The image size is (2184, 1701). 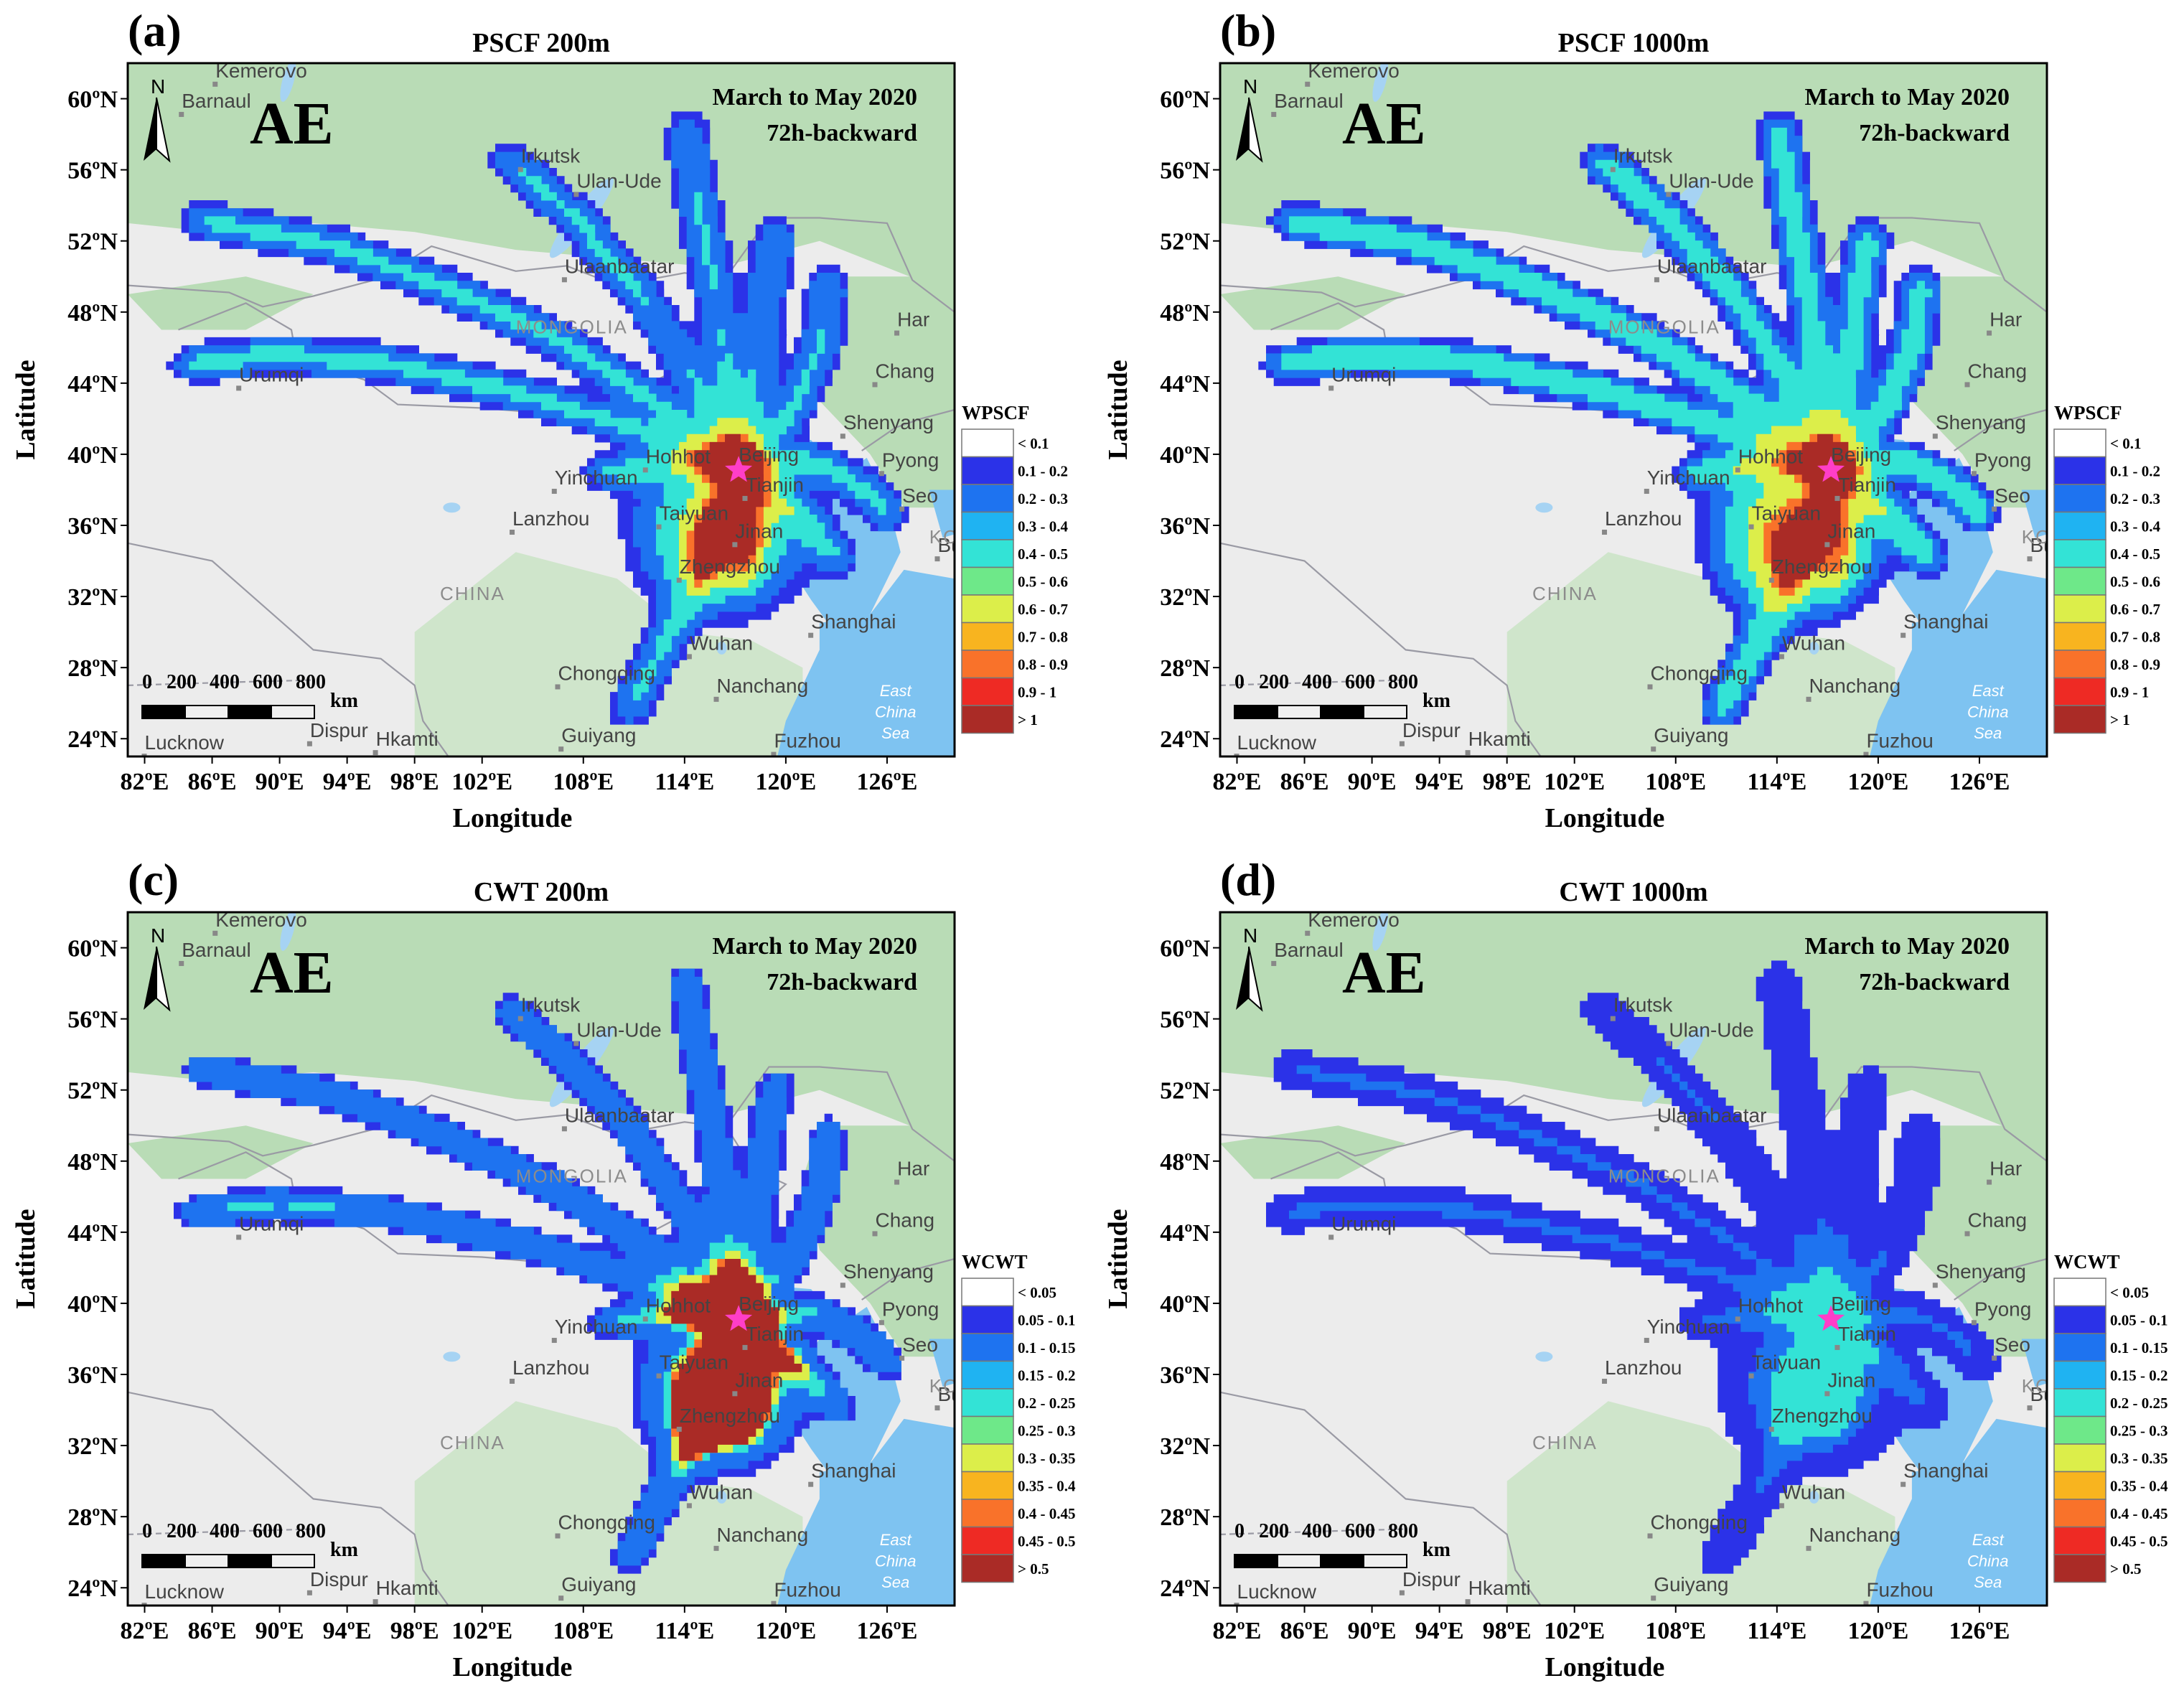 What do you see at coordinates (1787, 514) in the screenshot?
I see `city-label: Taiyuan` at bounding box center [1787, 514].